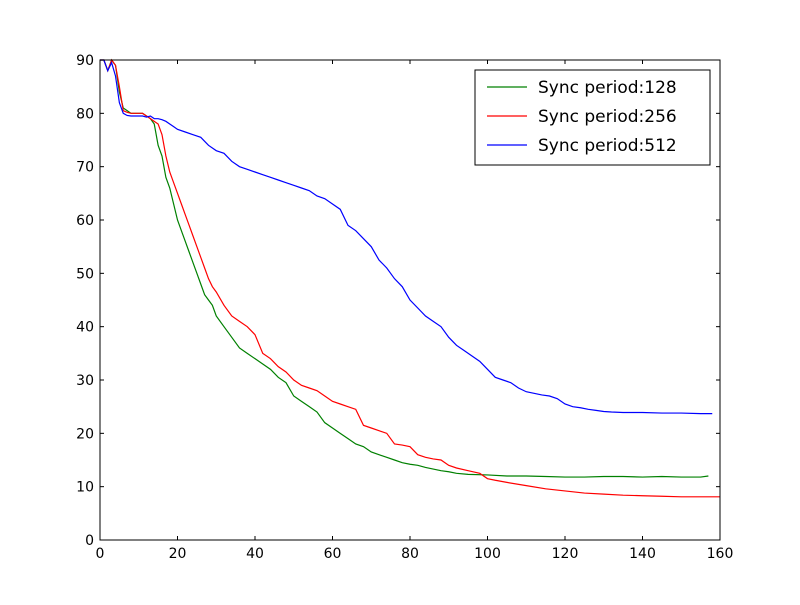 Image resolution: width=800 pixels, height=605 pixels. Describe the element at coordinates (607, 117) in the screenshot. I see `legend-label-2: Sync period:256` at that location.